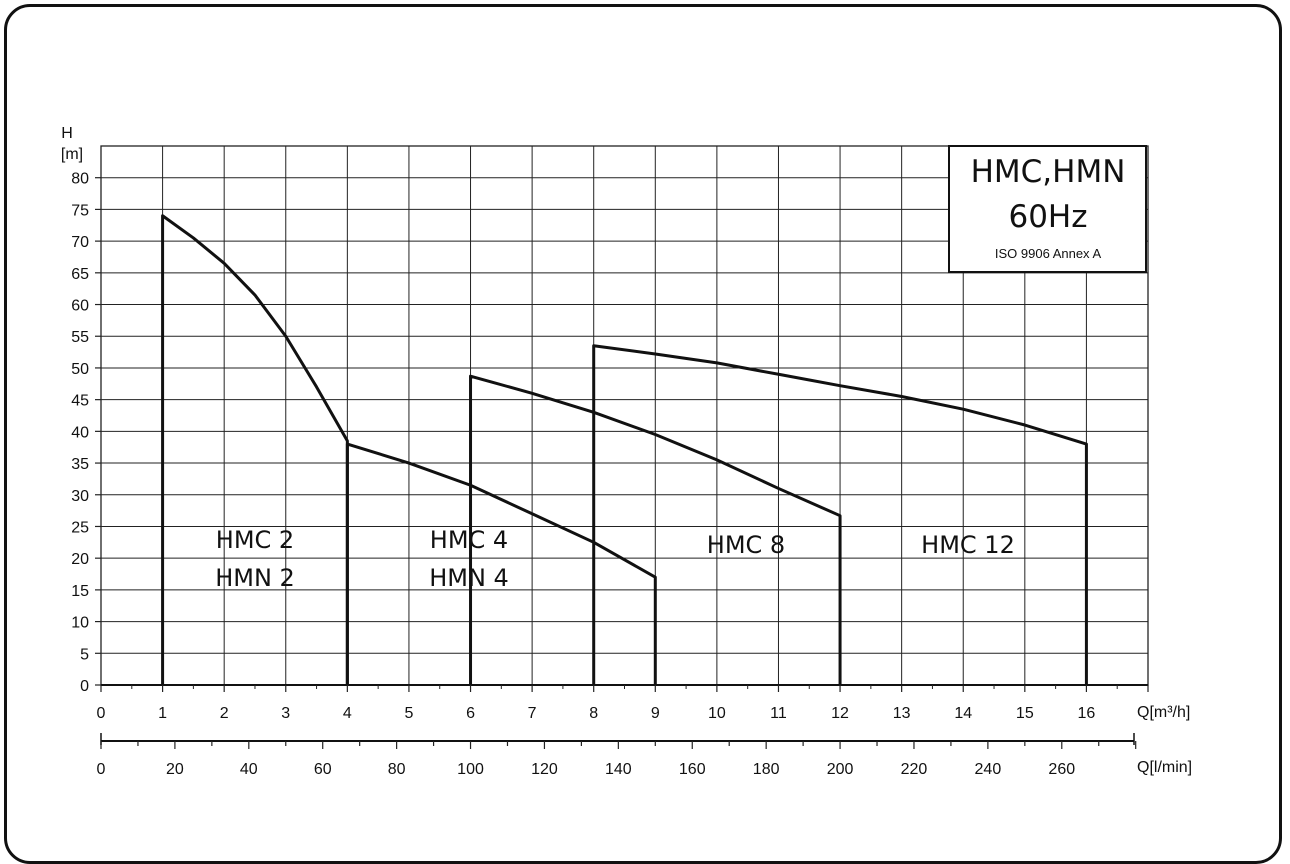  Describe the element at coordinates (1163, 712) in the screenshot. I see `x-axis-label: Q[m³/h]` at that location.